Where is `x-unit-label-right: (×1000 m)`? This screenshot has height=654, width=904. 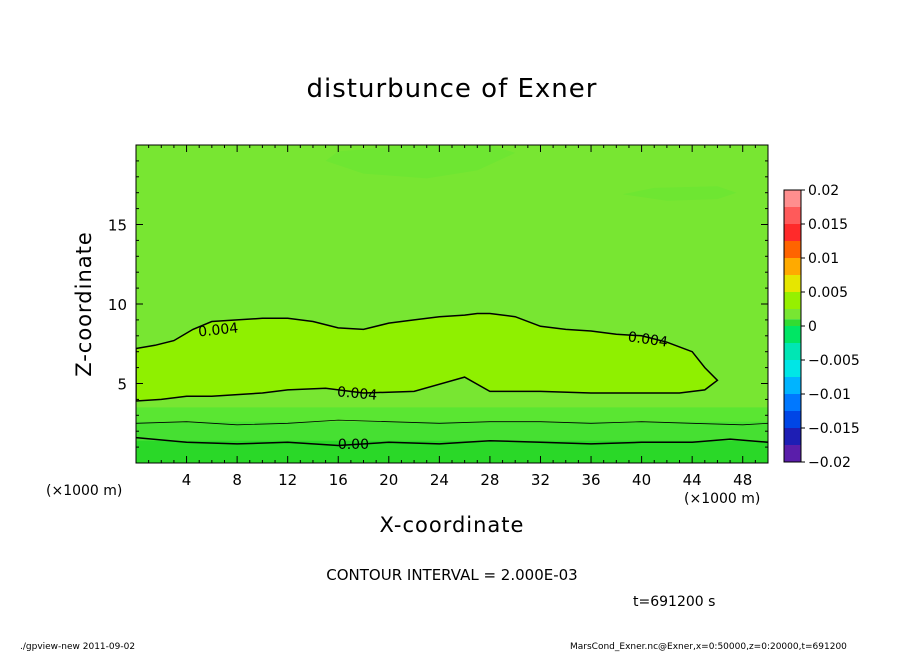 x-unit-label-right: (×1000 m) is located at coordinates (722, 499).